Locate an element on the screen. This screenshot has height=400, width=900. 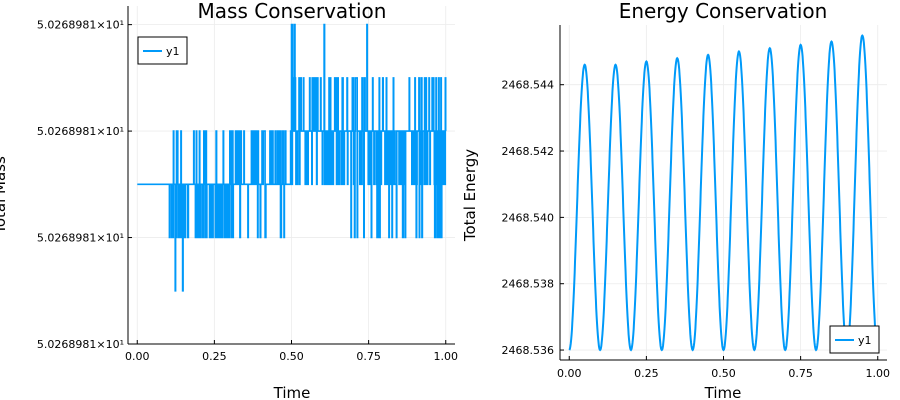
energy-xlabel: Time is located at coordinates (723, 392).